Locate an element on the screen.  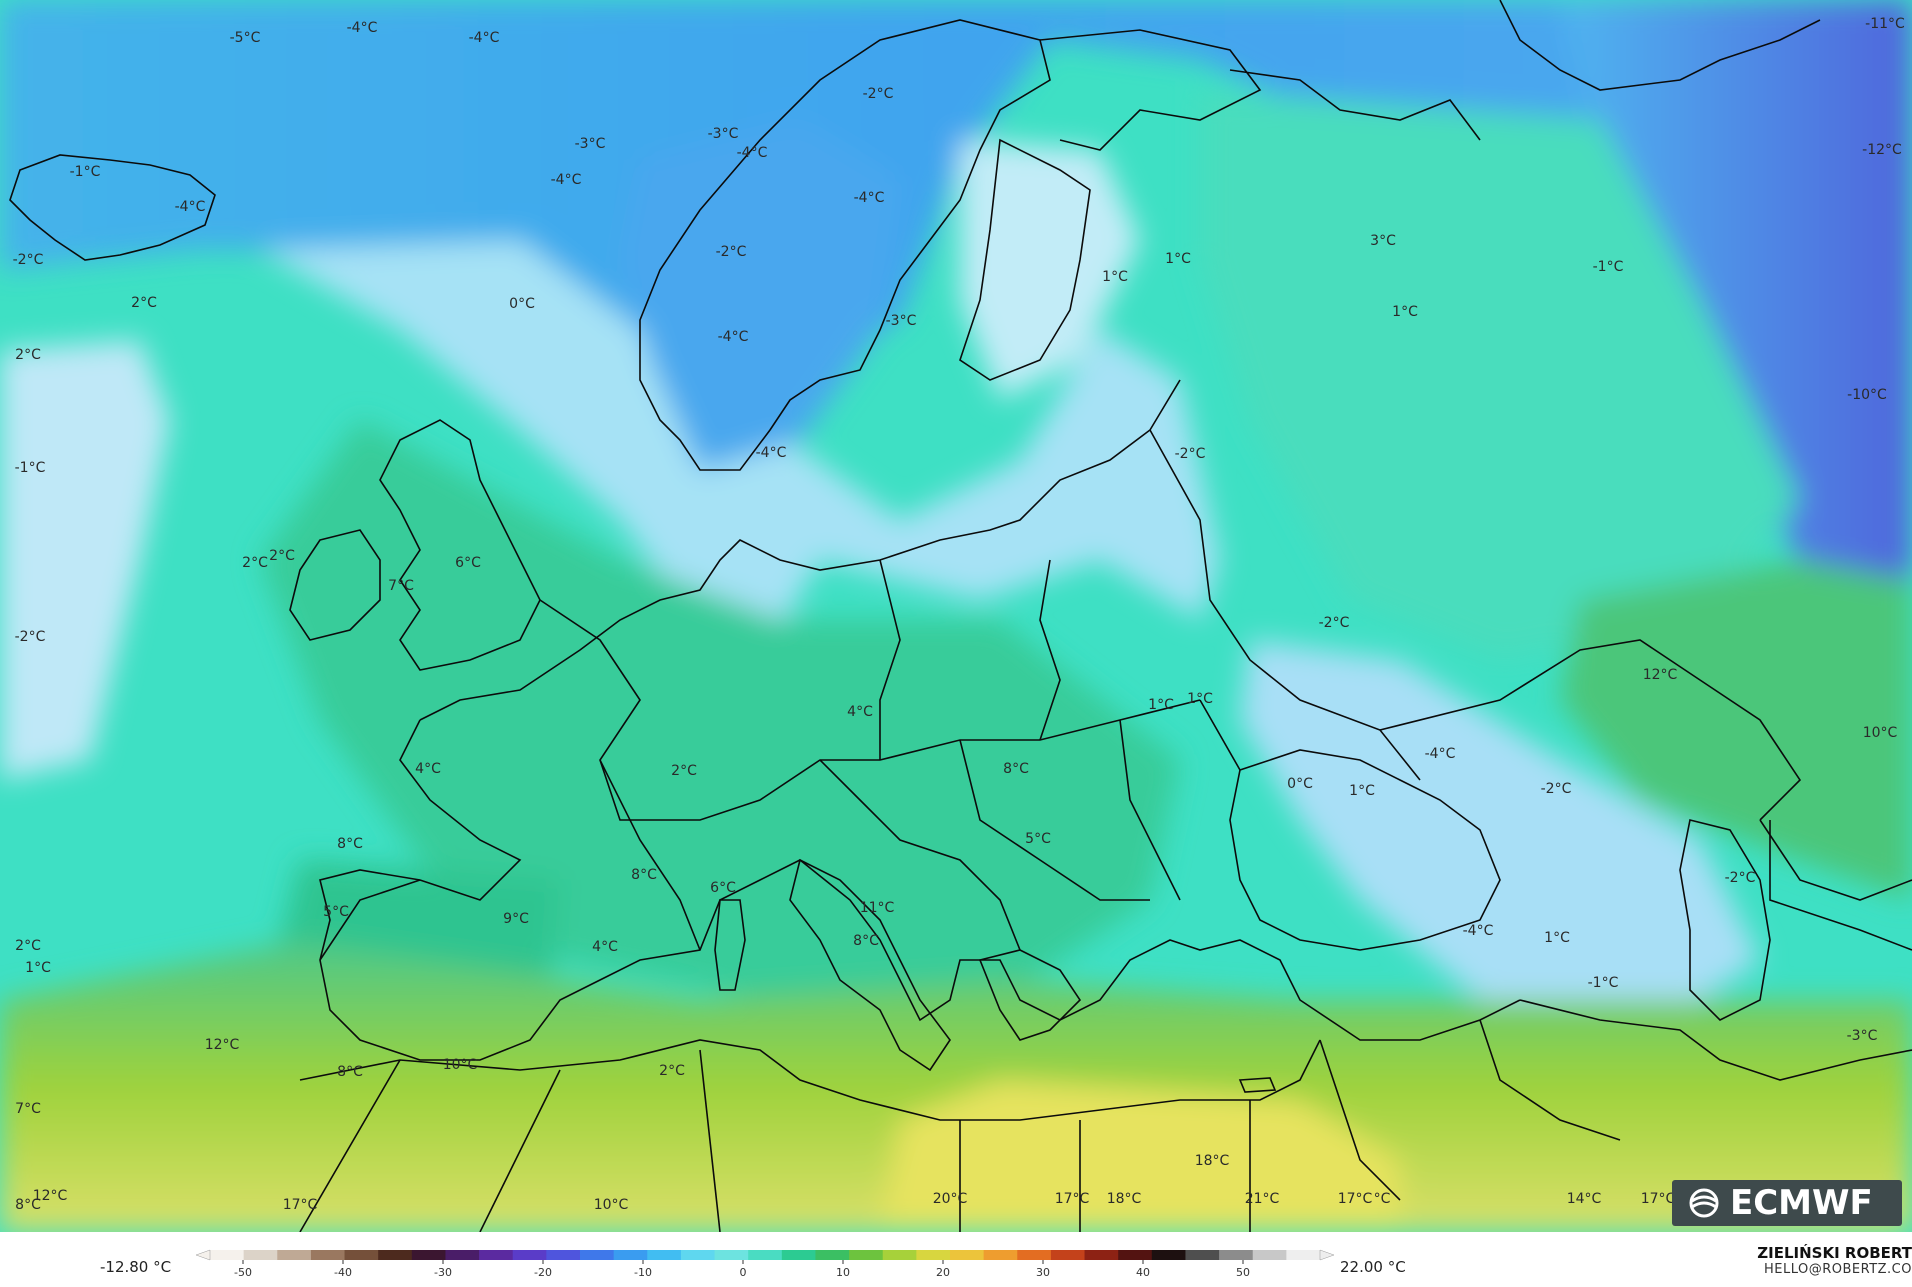
colorbar-ticks: -50 -40 -30 -20 -10 0 10 20 30 40 50 is located at coordinates (742, 1269).